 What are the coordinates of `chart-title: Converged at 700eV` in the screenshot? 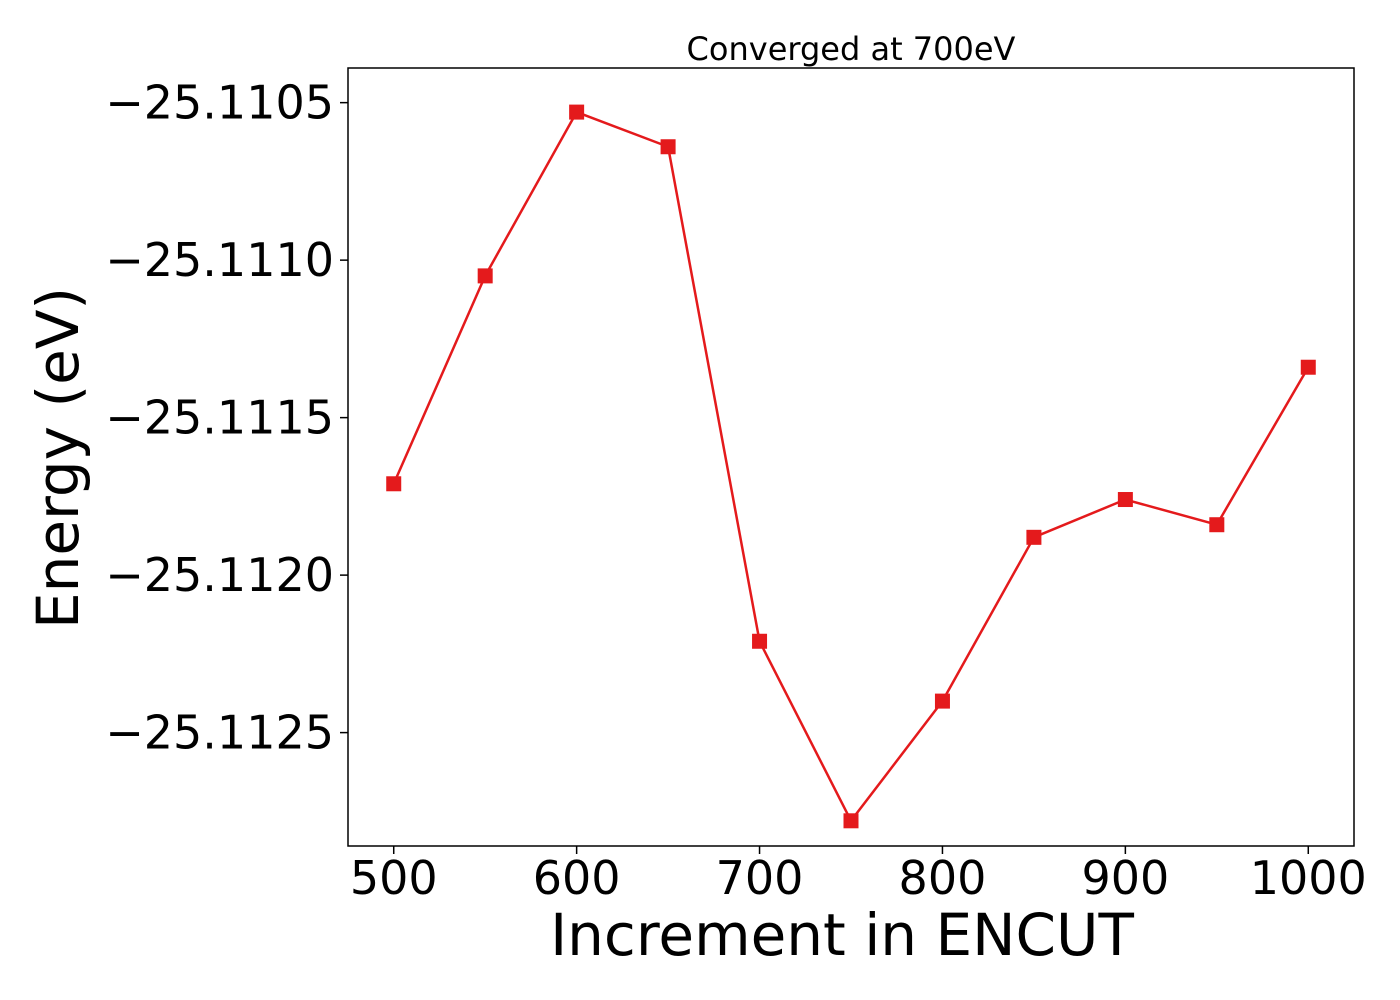 It's located at (851, 49).